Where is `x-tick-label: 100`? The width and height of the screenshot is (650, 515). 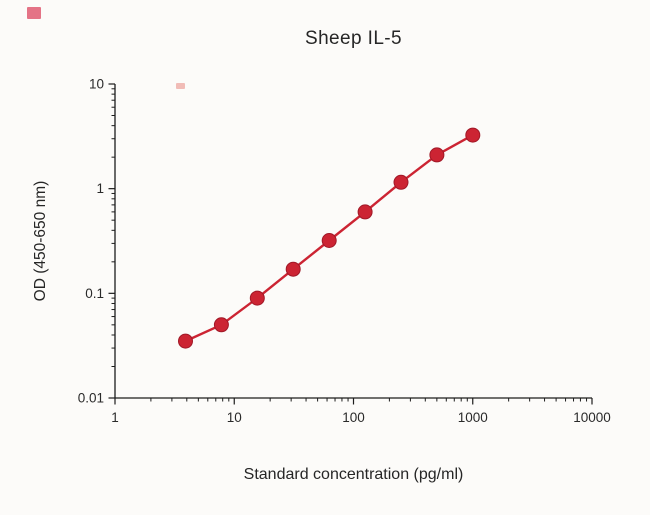
x-tick-label: 100 is located at coordinates (353, 417).